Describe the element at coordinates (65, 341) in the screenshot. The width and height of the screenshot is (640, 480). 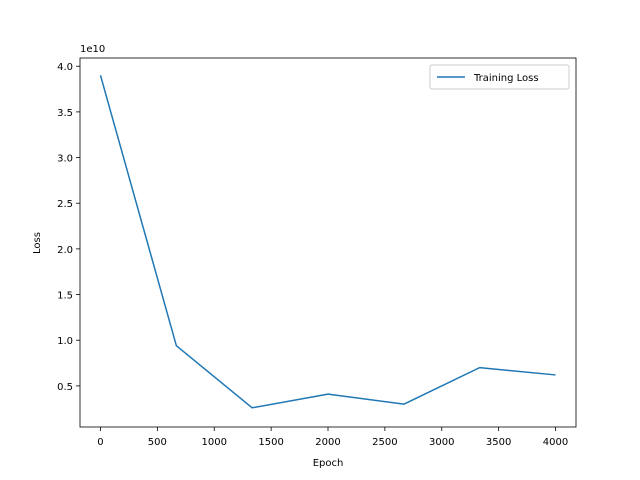
I see `y-tick-label: 1.0` at that location.